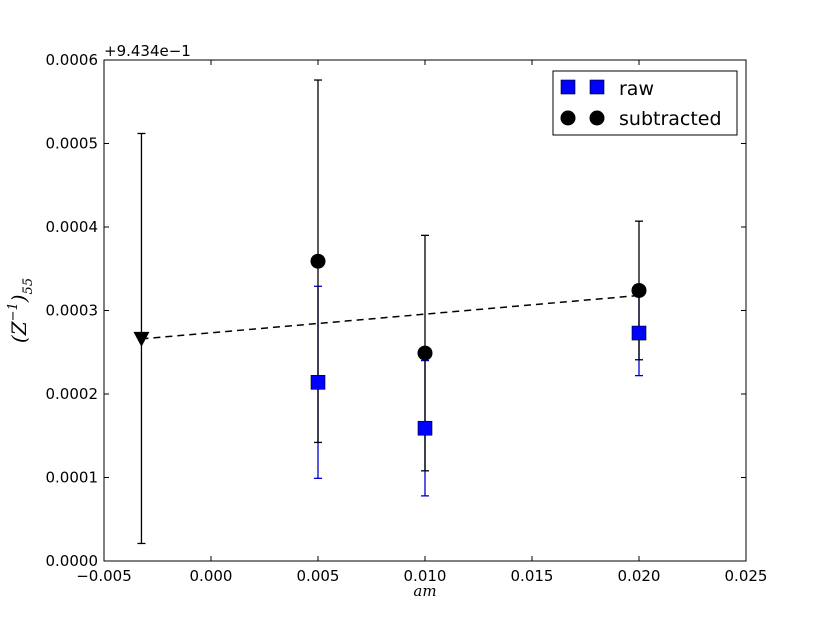  What do you see at coordinates (19, 331) in the screenshot?
I see `y-axis-label-base: (Z` at bounding box center [19, 331].